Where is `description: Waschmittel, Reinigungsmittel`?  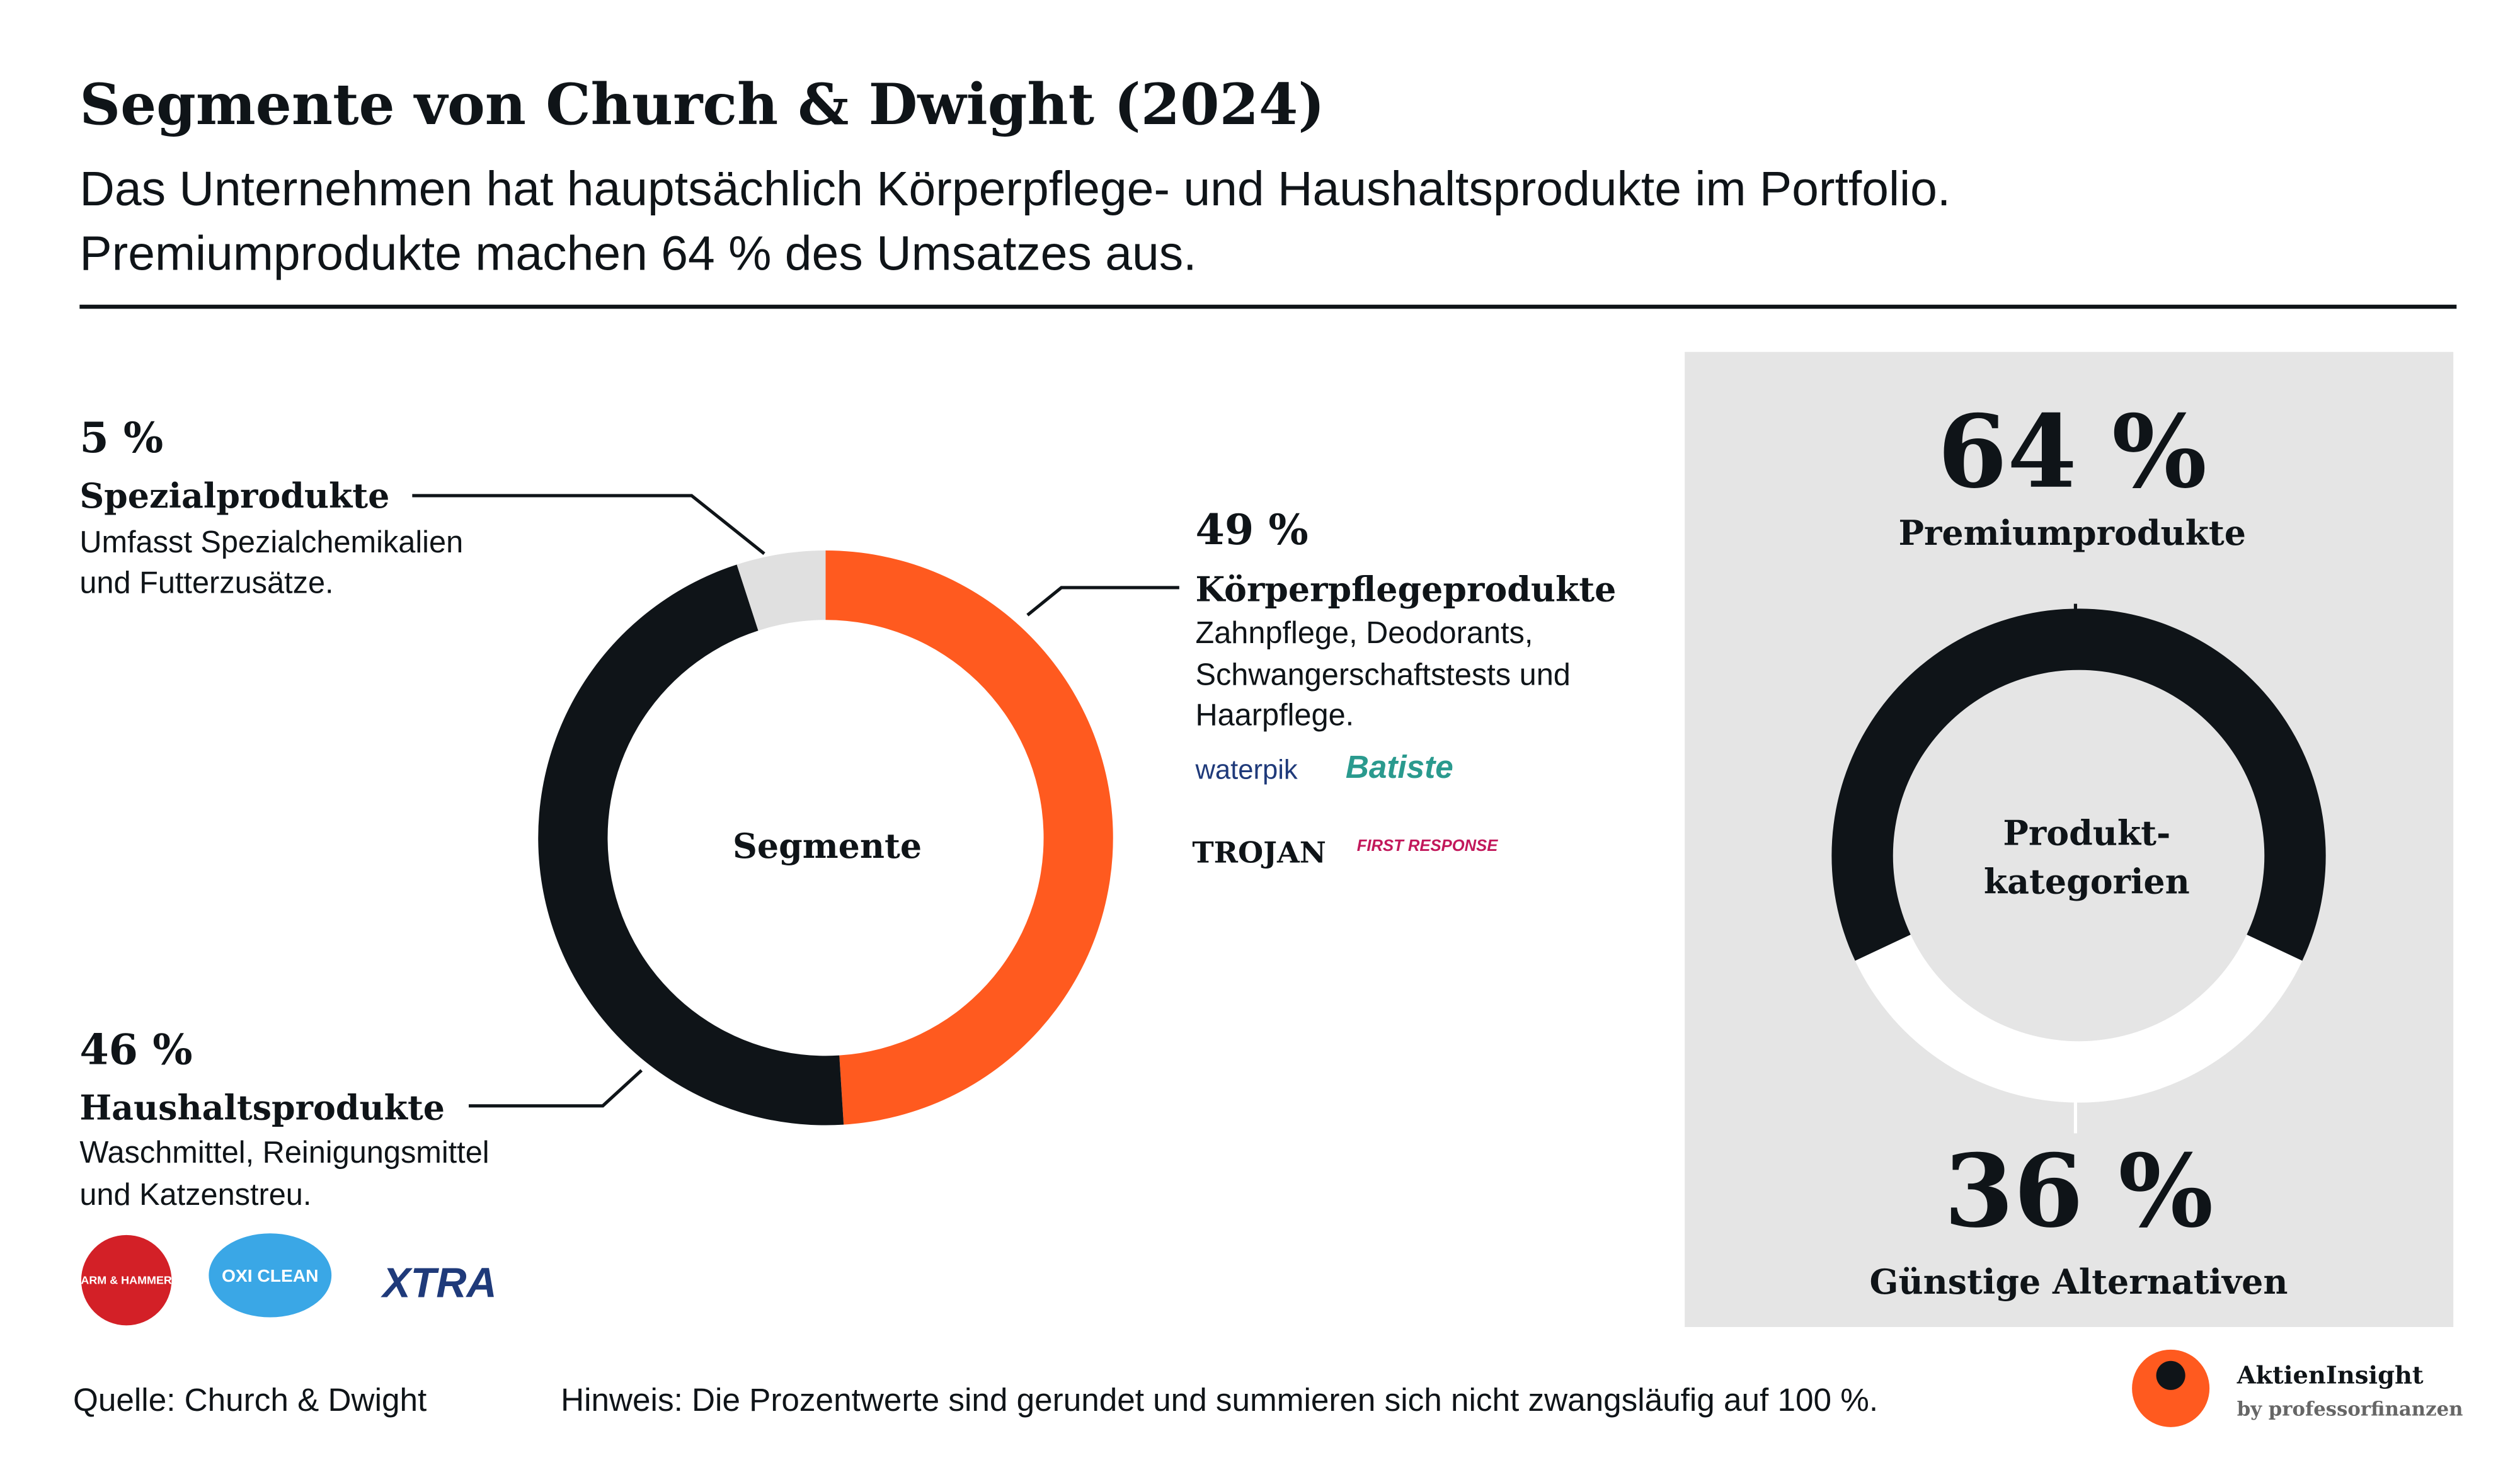
description: Waschmittel, Reinigungsmittel is located at coordinates (284, 1153).